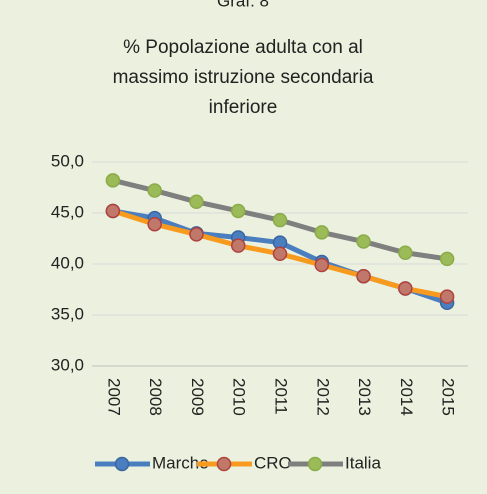 This screenshot has height=494, width=487. I want to click on x-tick-label: 2011, so click(281, 396).